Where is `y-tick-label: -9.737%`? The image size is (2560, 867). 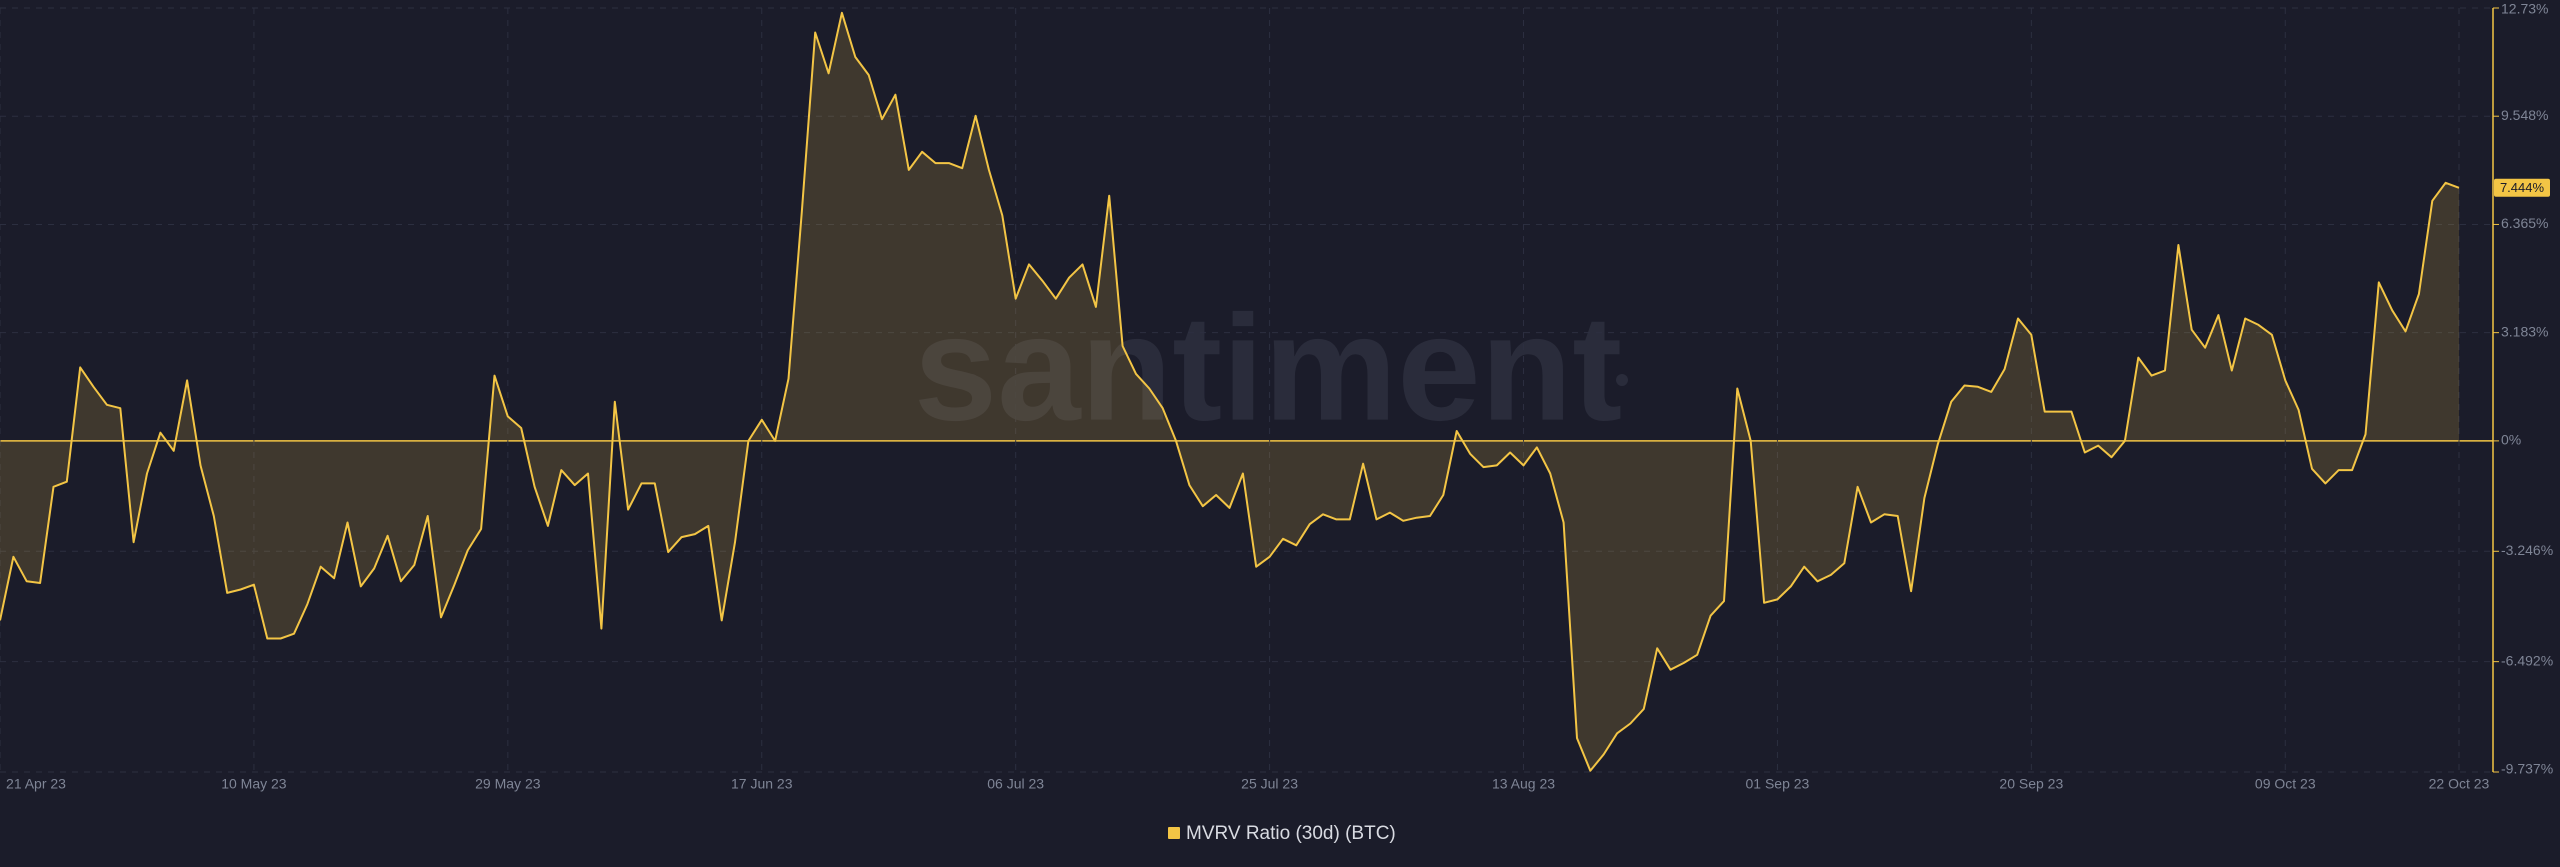 y-tick-label: -9.737% is located at coordinates (2527, 769).